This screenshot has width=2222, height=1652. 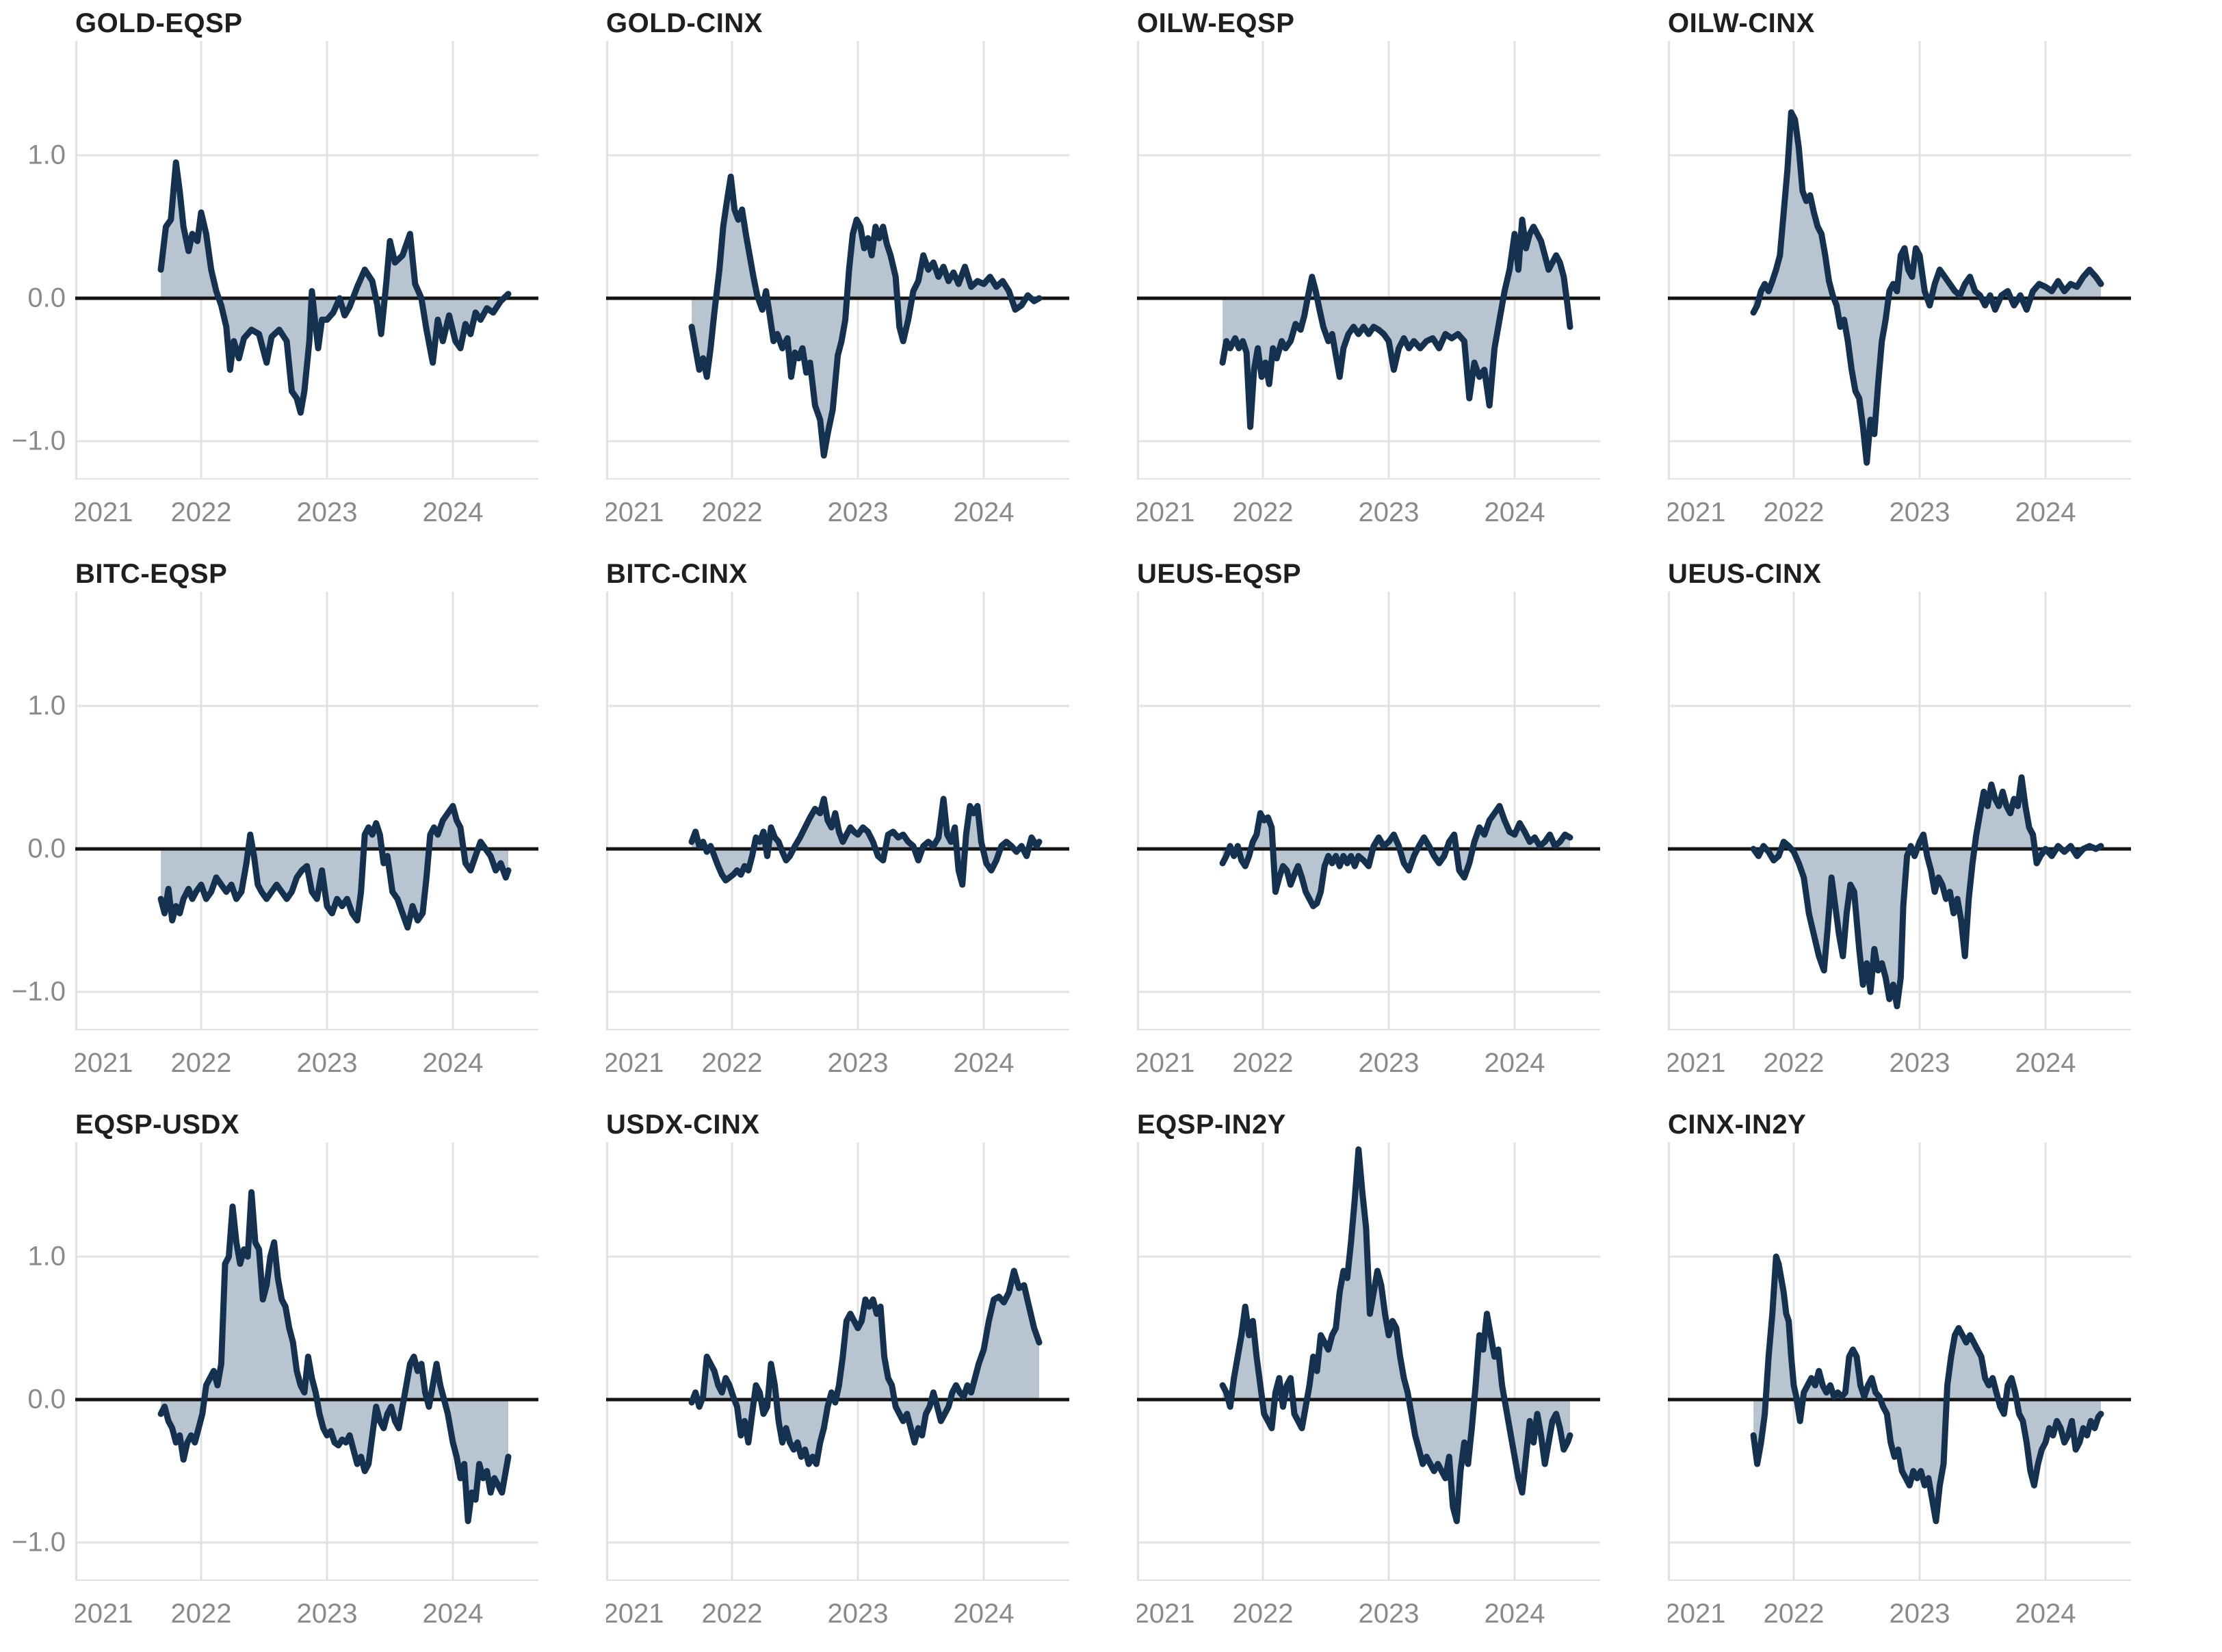 I want to click on chart-panel: EQSP-IN2Y 2021 2022 2023 2024, so click(x=1402, y=1376).